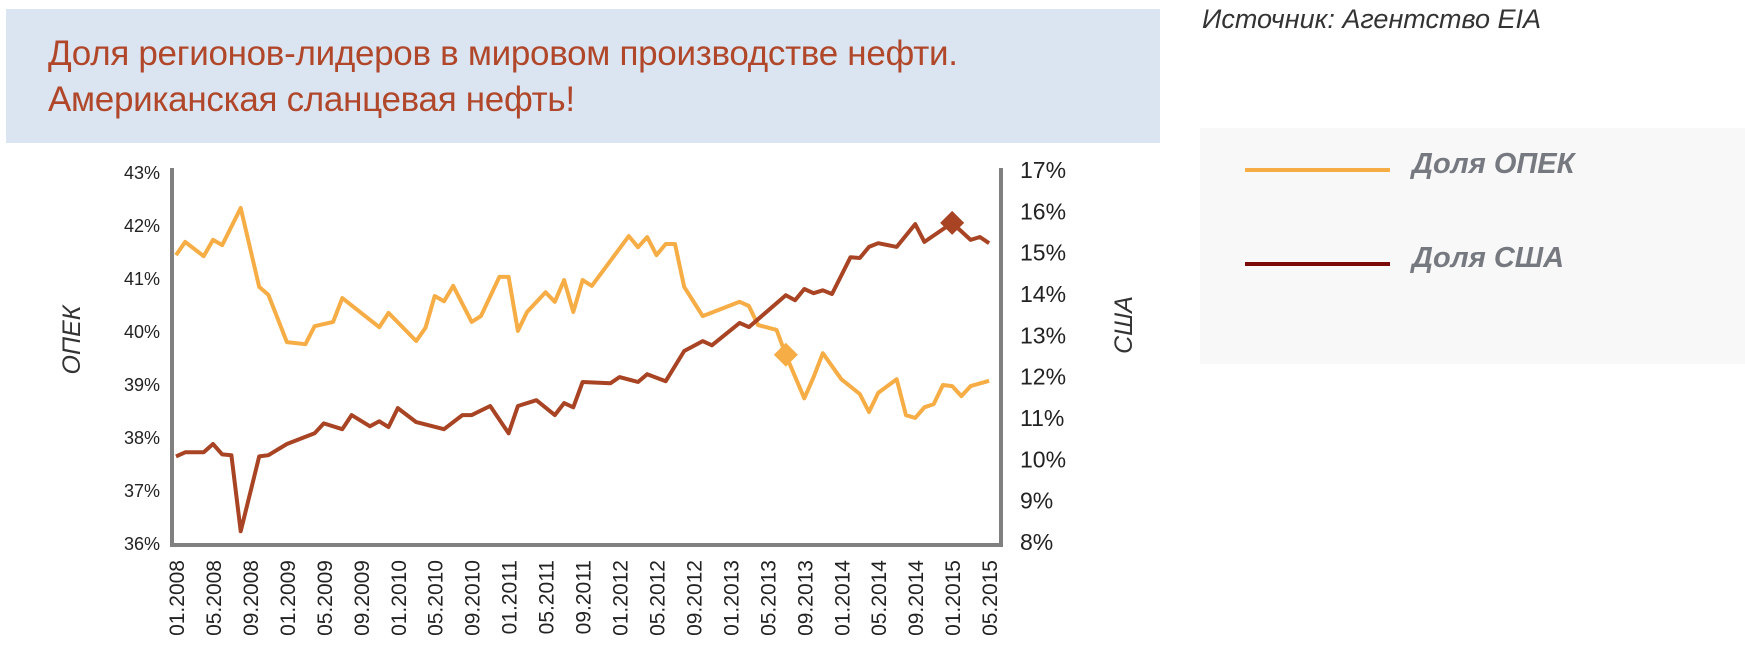  Describe the element at coordinates (1317, 169) in the screenshot. I see `legend-swatch-opec` at that location.